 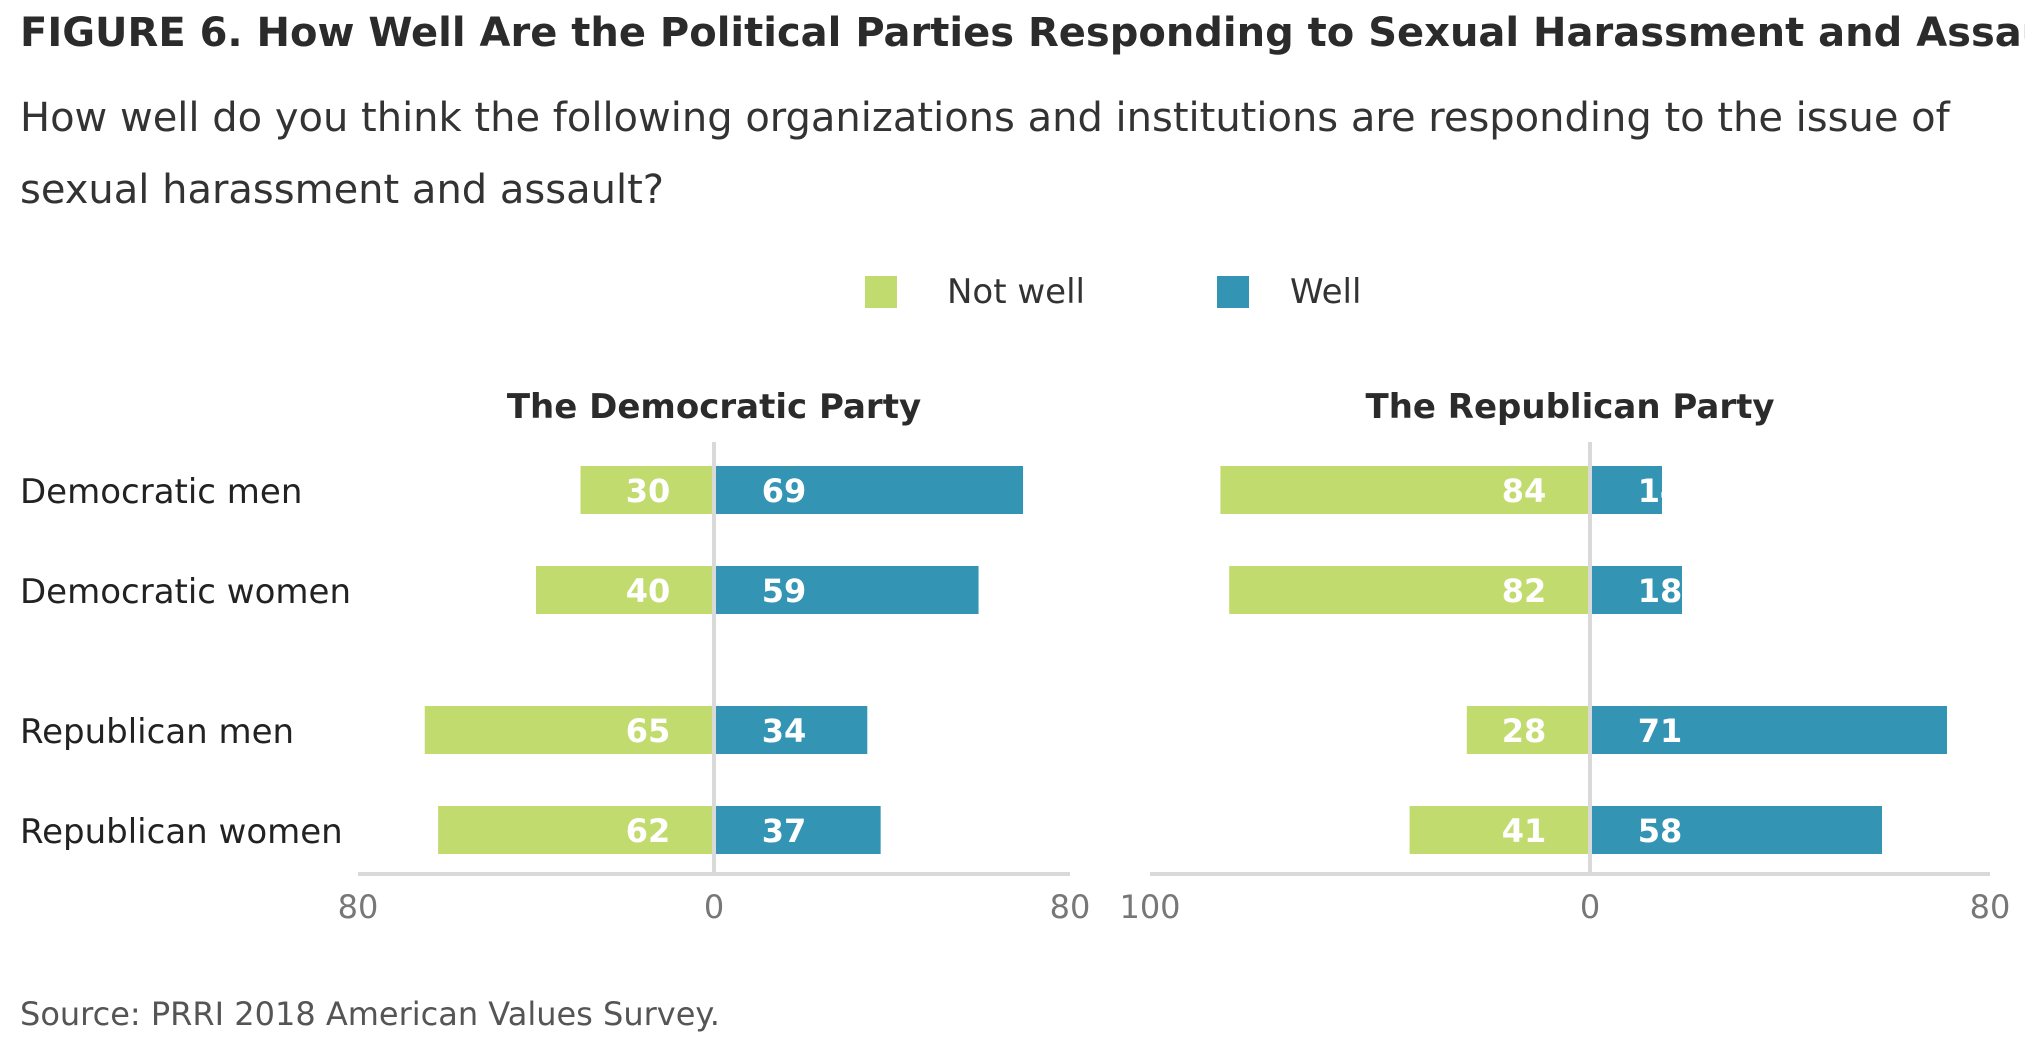 What do you see at coordinates (1405, 490) in the screenshot?
I see `bar-not-well-p2-r1` at bounding box center [1405, 490].